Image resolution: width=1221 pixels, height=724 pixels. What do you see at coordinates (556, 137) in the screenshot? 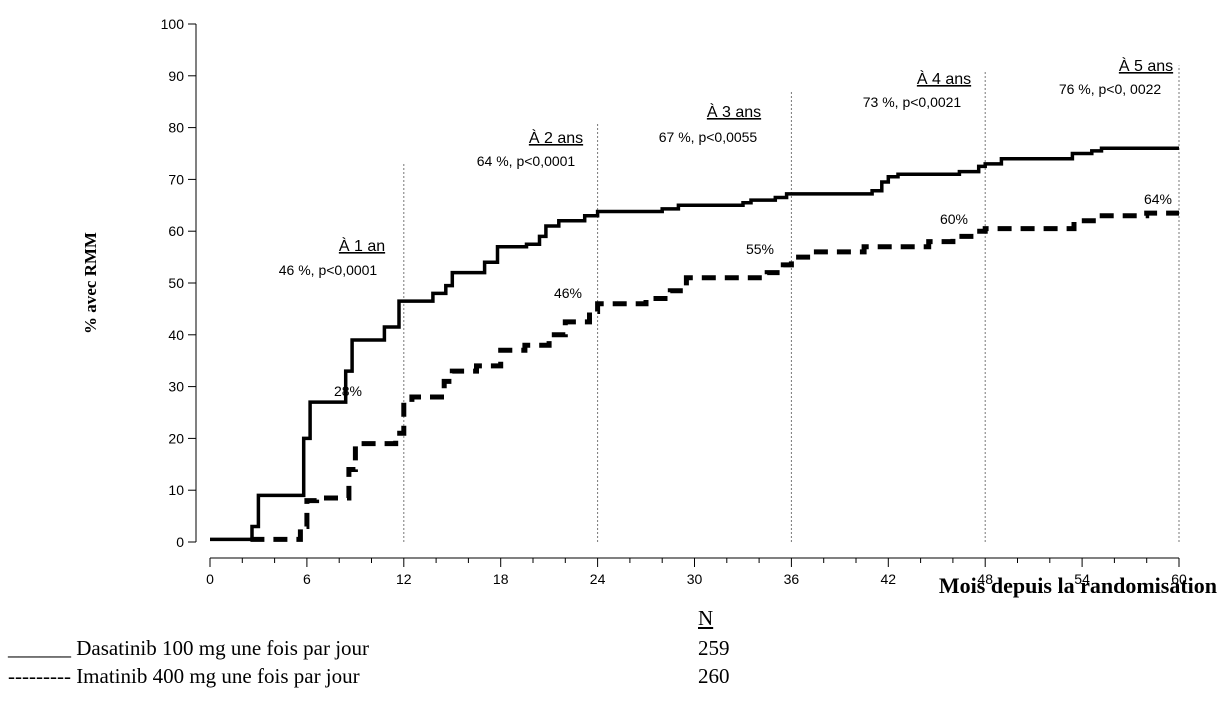
I see `annotation-title-2: À 2 ans` at bounding box center [556, 137].